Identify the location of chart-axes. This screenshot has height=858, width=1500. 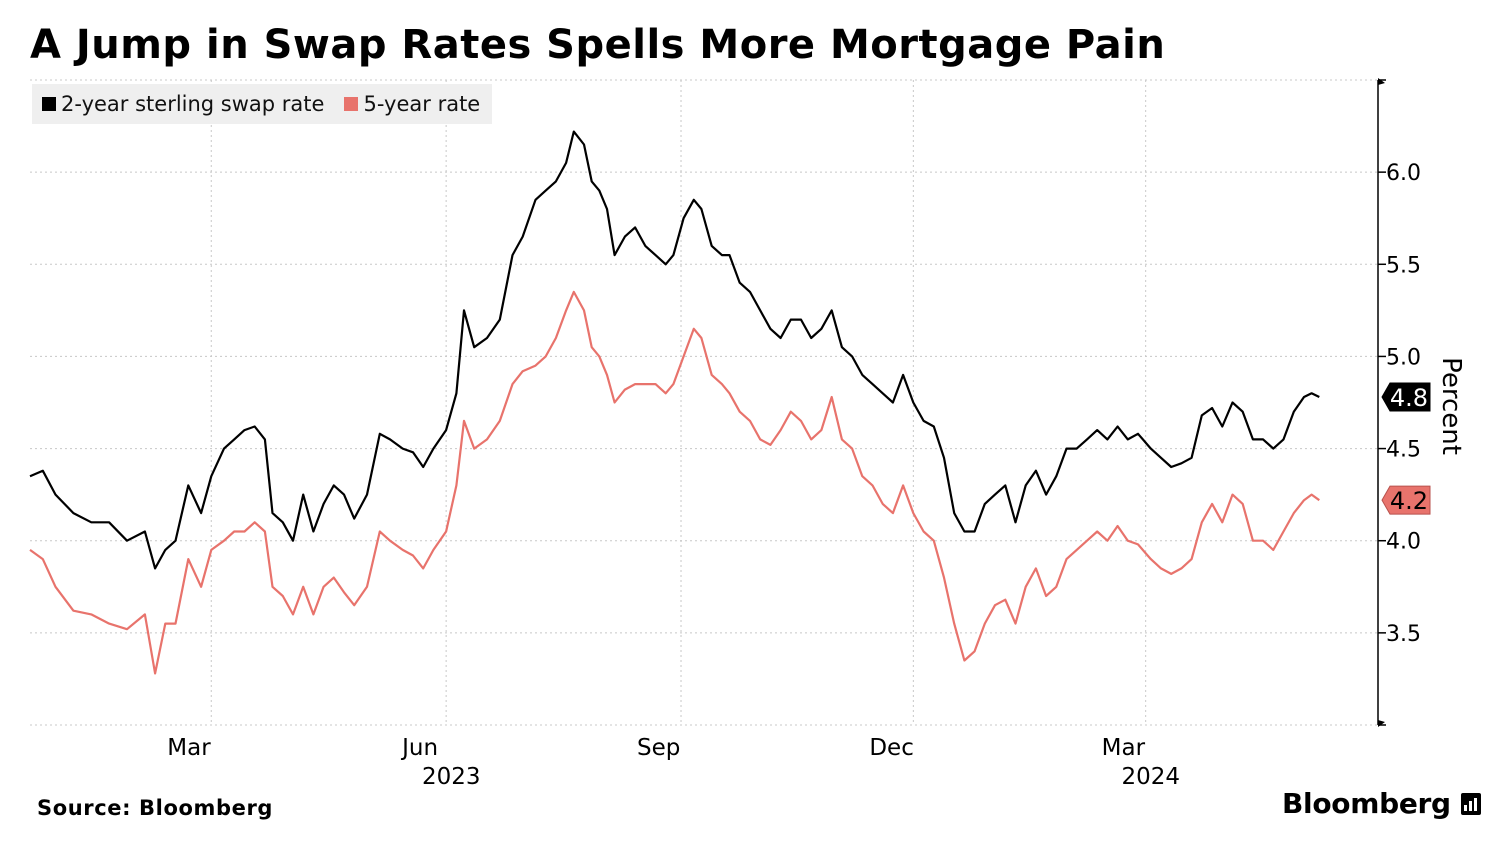
(1381, 402).